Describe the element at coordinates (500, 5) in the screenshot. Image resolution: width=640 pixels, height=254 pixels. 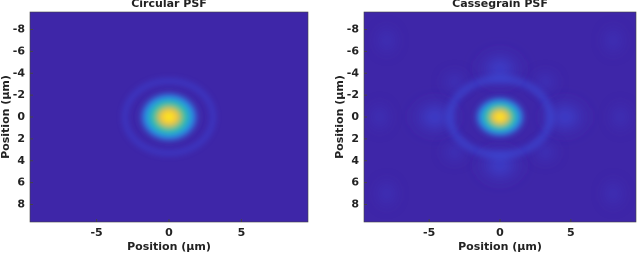
I see `chart-title: Cassegrain PSF` at that location.